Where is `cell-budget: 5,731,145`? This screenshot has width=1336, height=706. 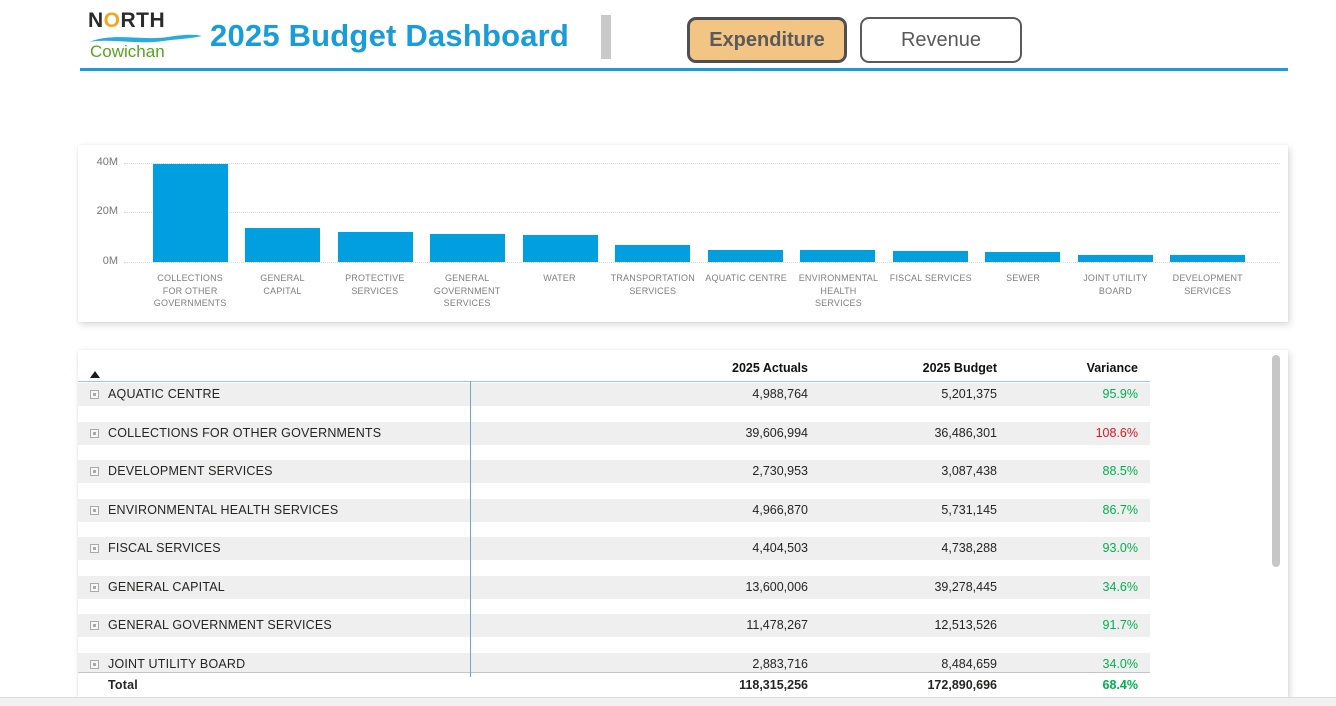
cell-budget: 5,731,145 is located at coordinates (969, 509).